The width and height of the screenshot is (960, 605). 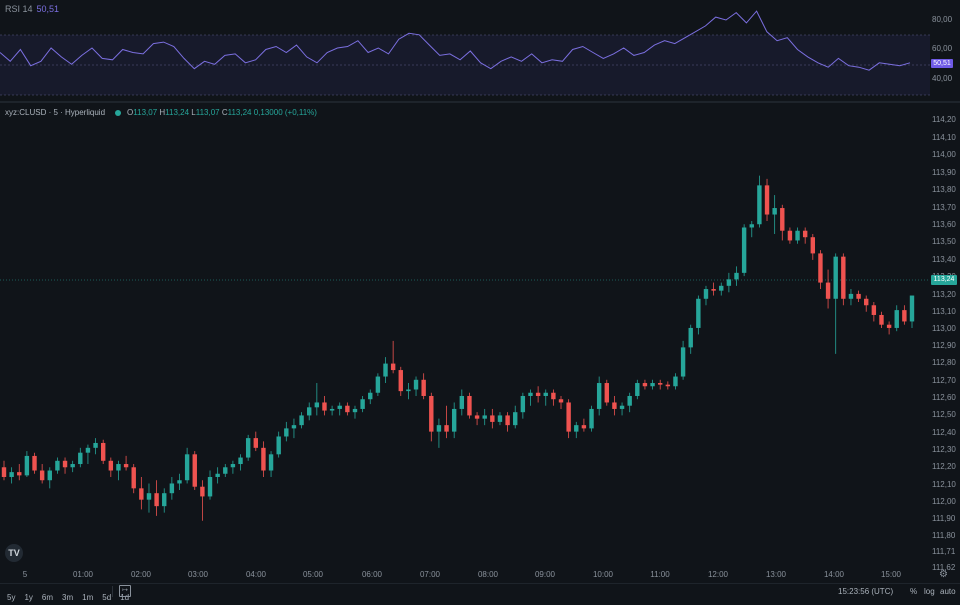 I want to click on pane-divider, so click(x=480, y=102).